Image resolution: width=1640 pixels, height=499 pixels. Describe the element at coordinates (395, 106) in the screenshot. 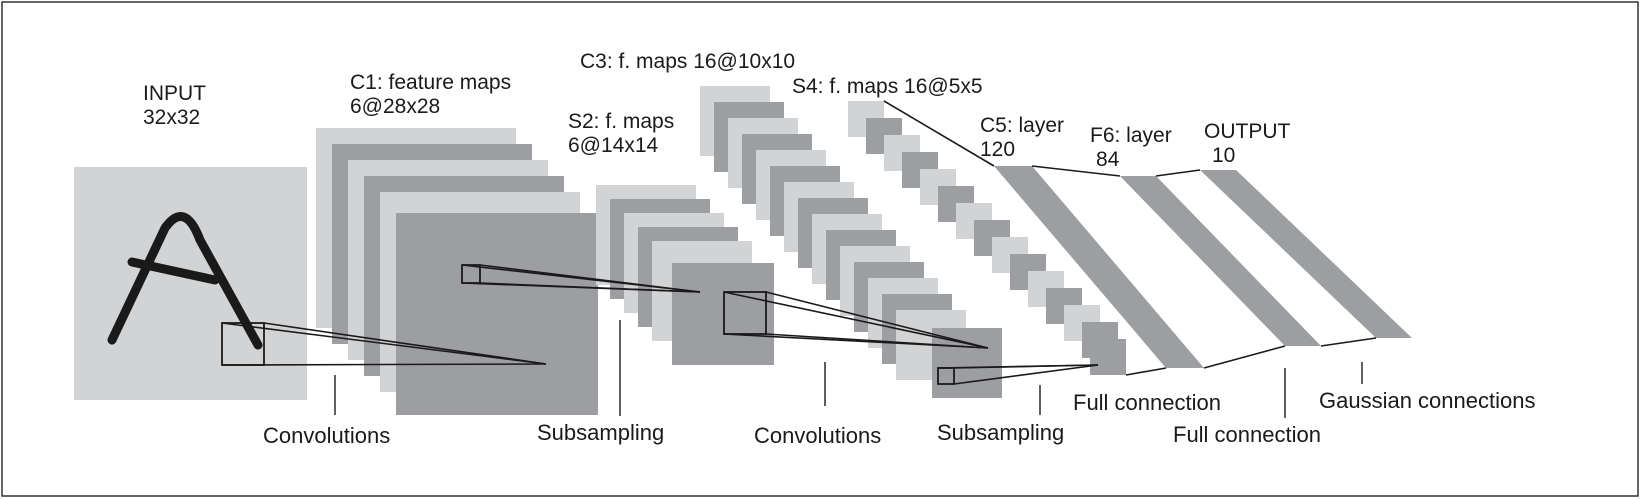

I see `c1-label-line2: 6@28x28` at that location.